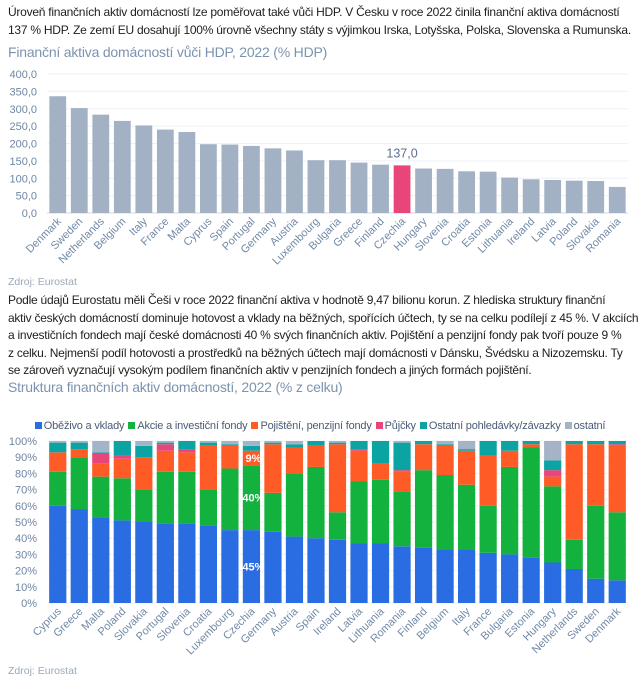 Image resolution: width=640 pixels, height=686 pixels. Describe the element at coordinates (26, 507) in the screenshot. I see `y-tick-label: 60%` at that location.